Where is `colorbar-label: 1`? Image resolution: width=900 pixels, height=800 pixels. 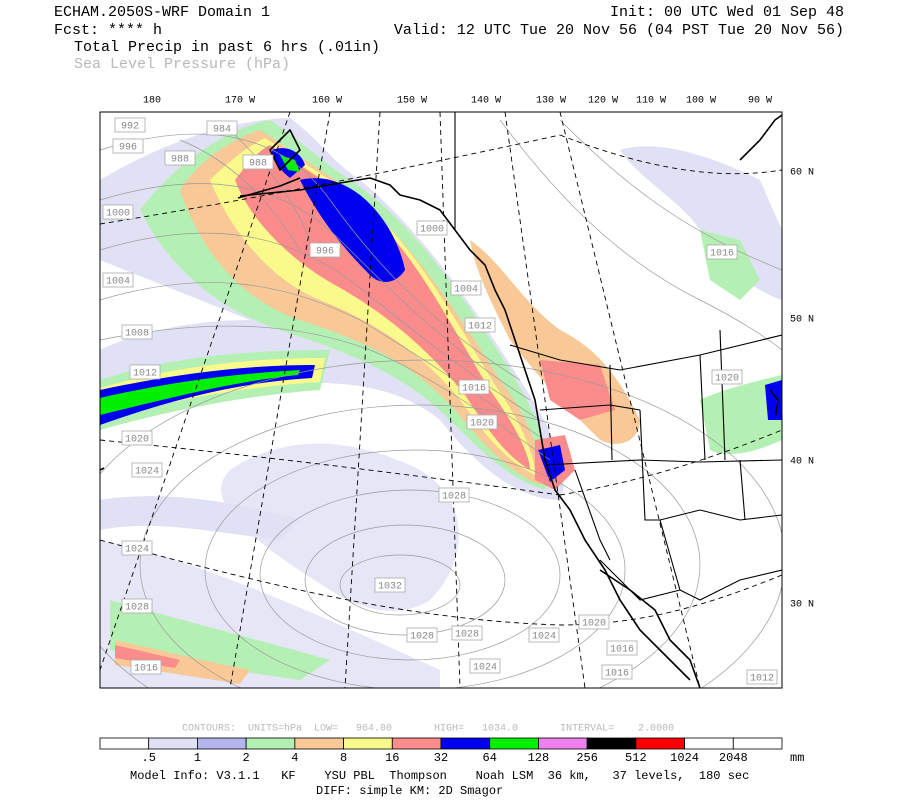 colorbar-label: 1 is located at coordinates (197, 758).